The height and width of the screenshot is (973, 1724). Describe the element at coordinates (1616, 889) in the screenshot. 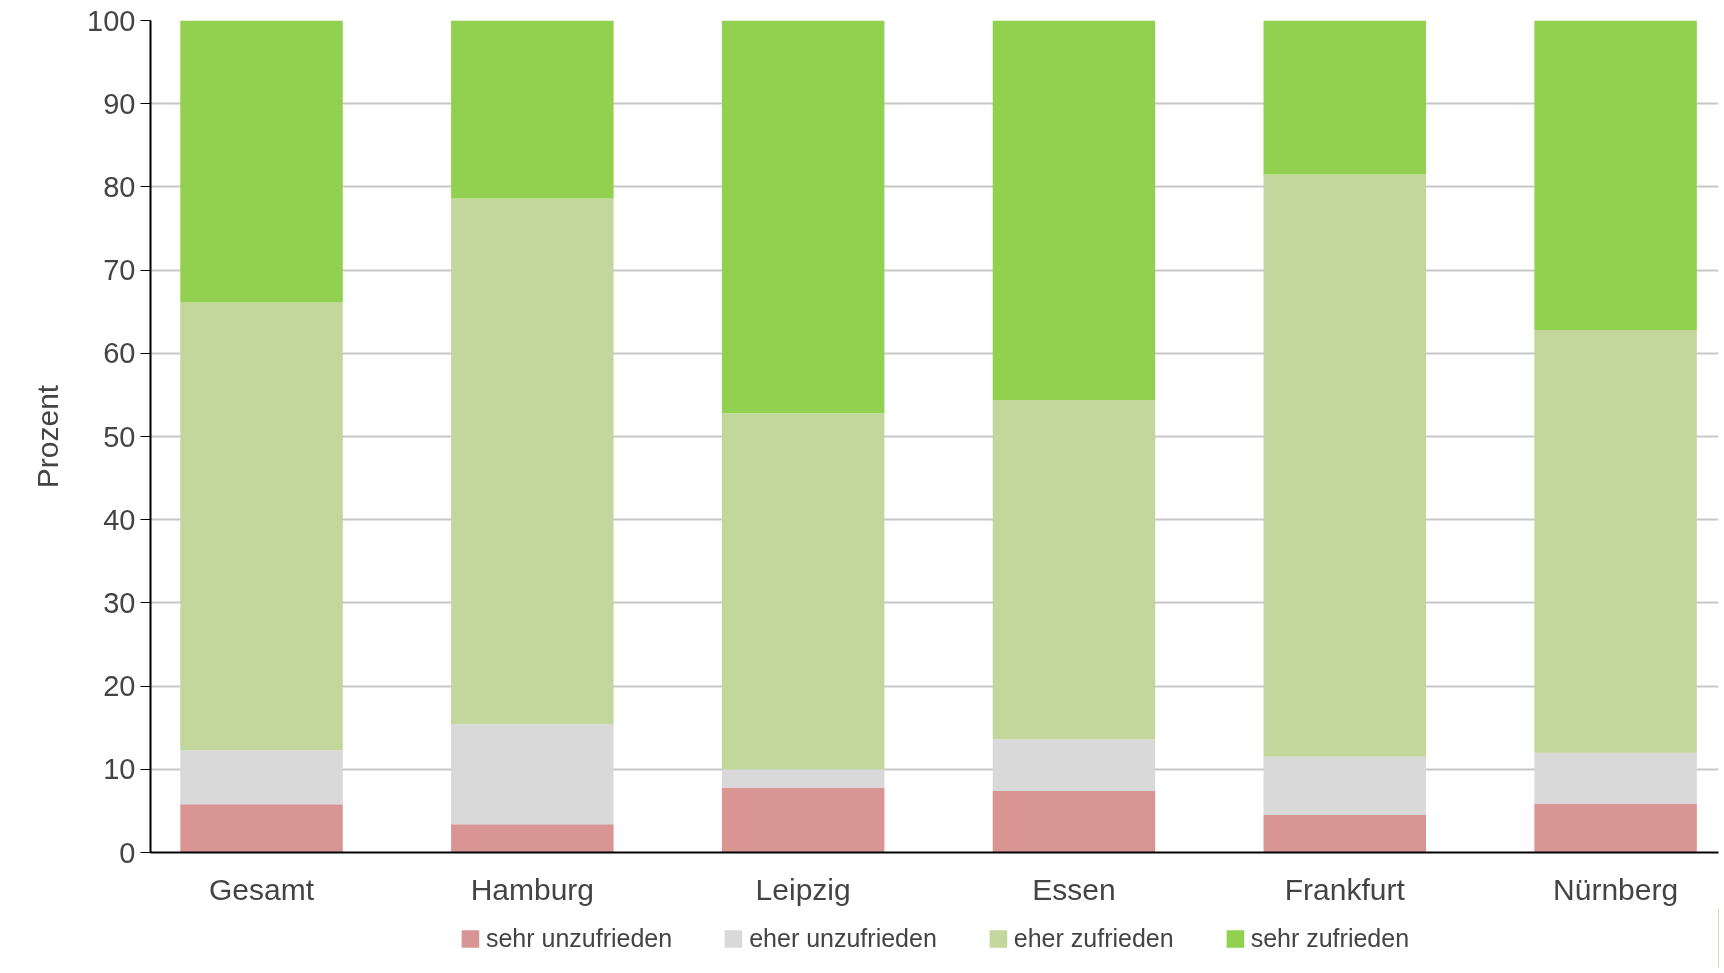

I see `x-tick-label: Nürnberg` at that location.